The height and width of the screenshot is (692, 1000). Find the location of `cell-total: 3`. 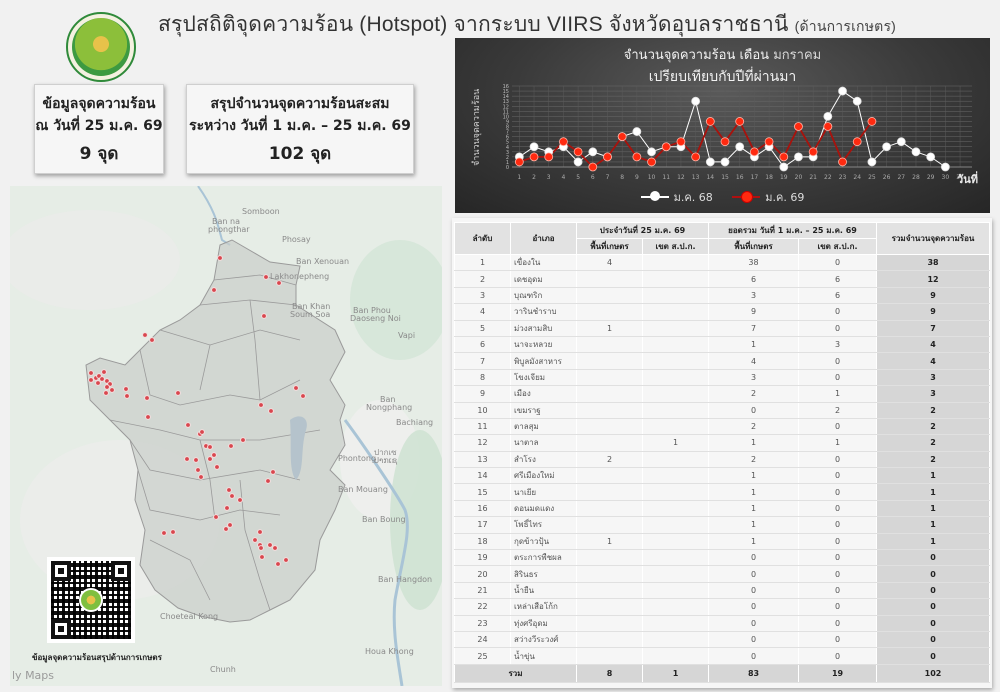

cell-total: 3 is located at coordinates (933, 394).